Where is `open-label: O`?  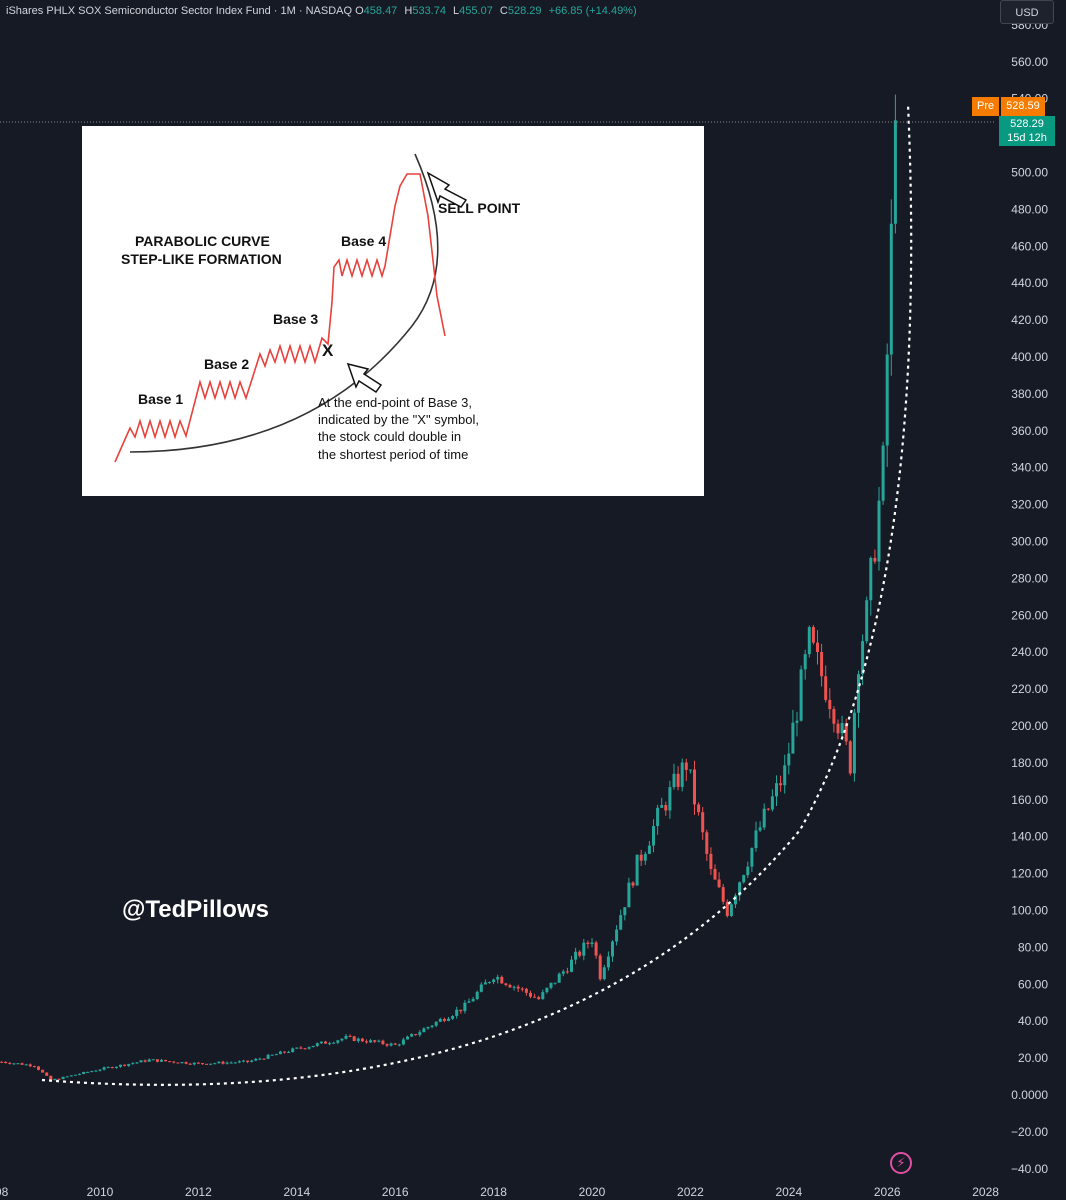
open-label: O is located at coordinates (359, 11).